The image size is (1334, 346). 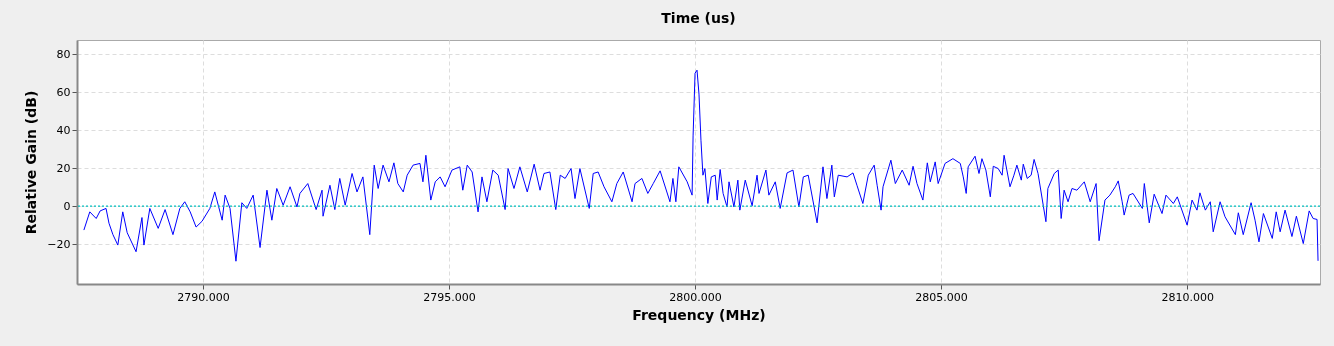 I want to click on x-tick-label: 2790.000, so click(x=203, y=297).